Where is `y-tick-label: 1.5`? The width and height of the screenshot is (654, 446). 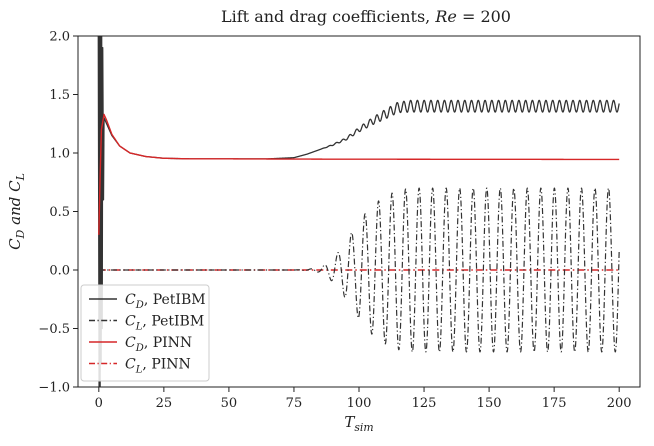
y-tick-label: 1.5 is located at coordinates (59, 95).